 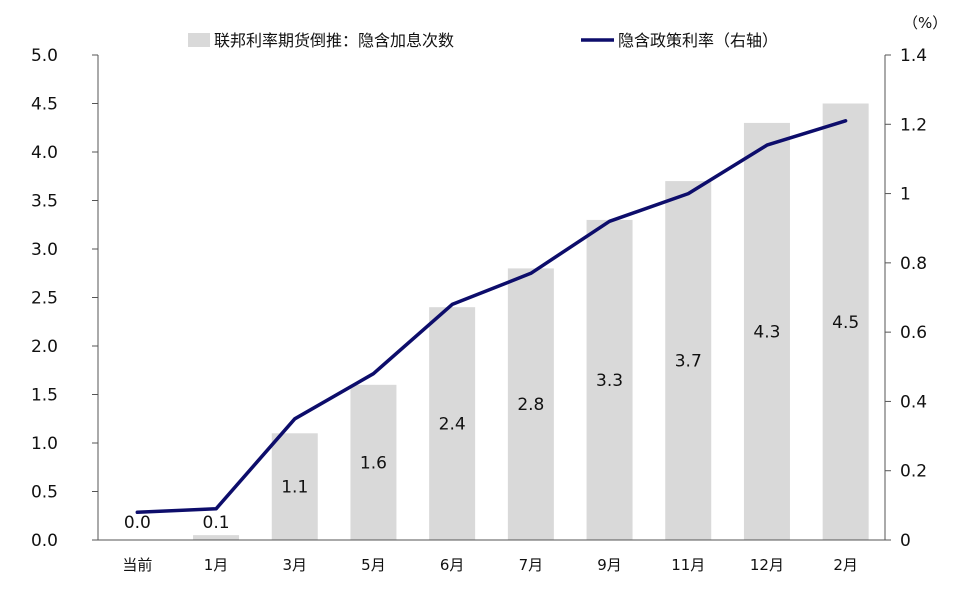 I want to click on right-tick-label: 1.4, so click(x=913, y=56).